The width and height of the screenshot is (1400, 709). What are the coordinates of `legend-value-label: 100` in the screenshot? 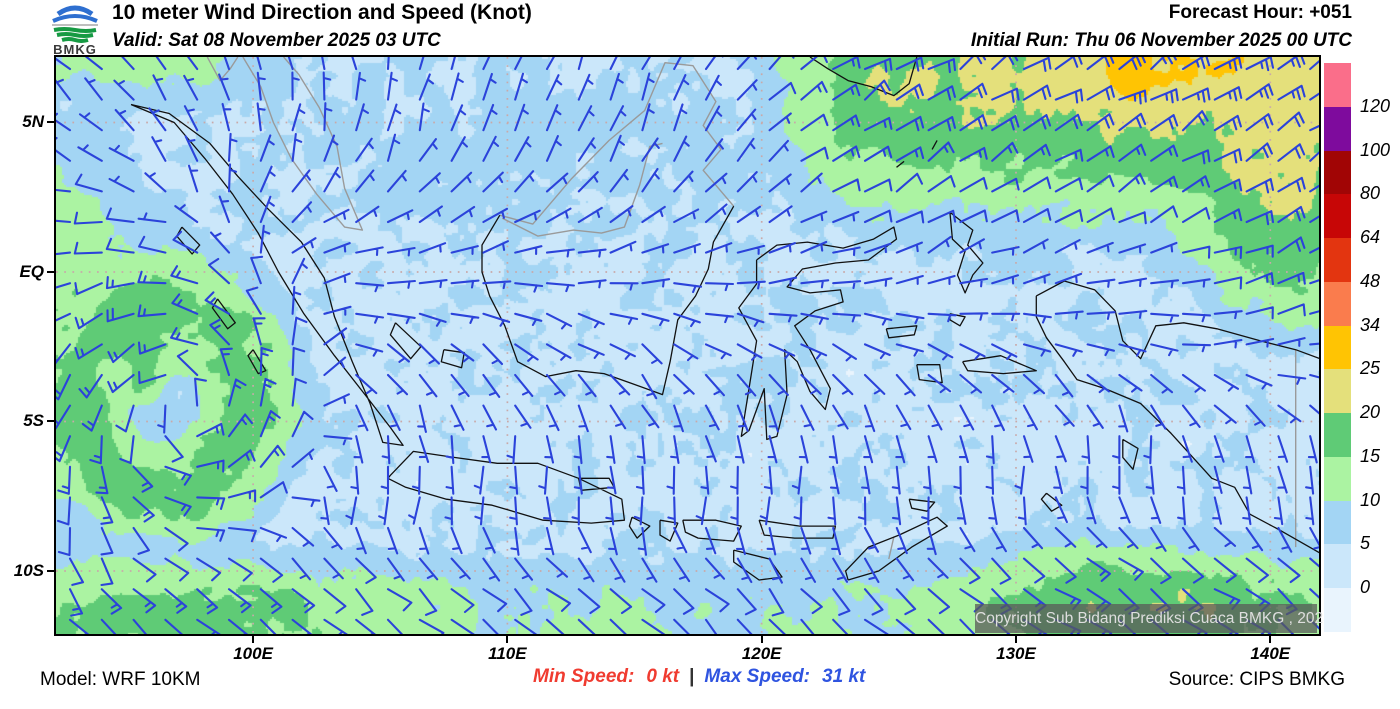 It's located at (1375, 149).